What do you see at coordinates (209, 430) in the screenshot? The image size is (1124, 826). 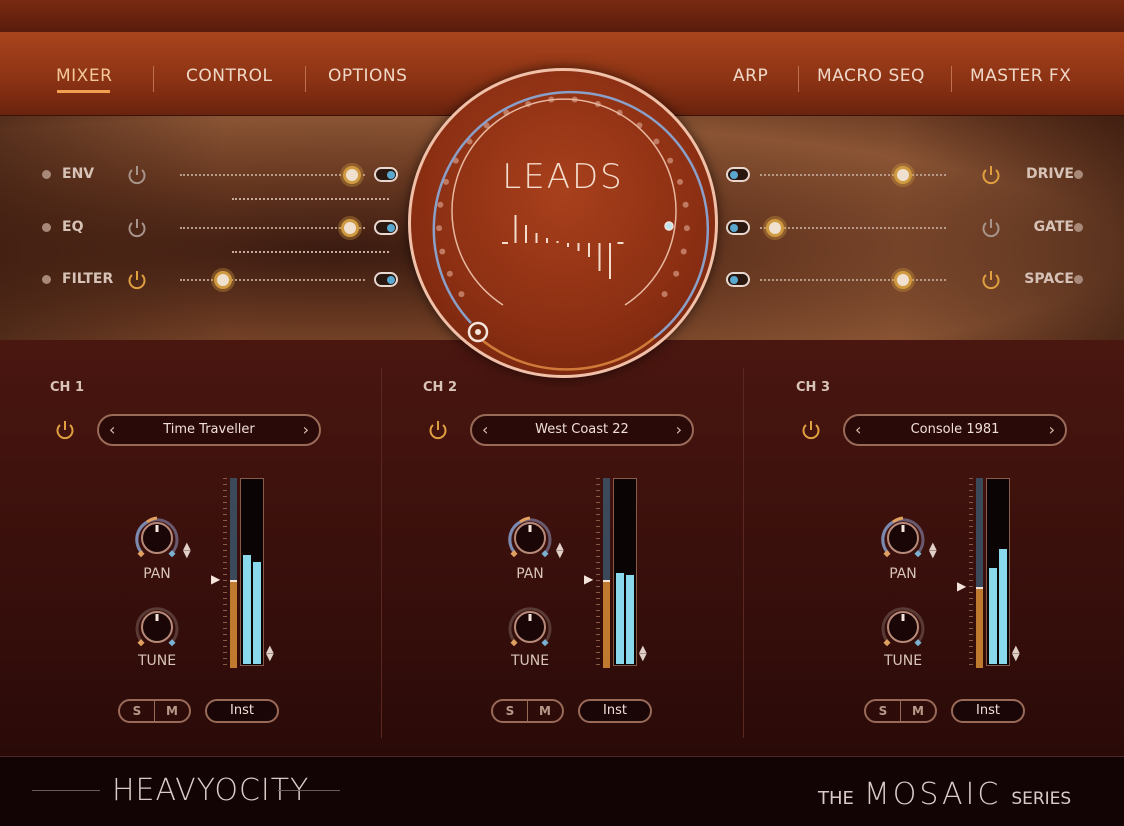 I see `preset-selector: ‹ Time Traveller ›` at bounding box center [209, 430].